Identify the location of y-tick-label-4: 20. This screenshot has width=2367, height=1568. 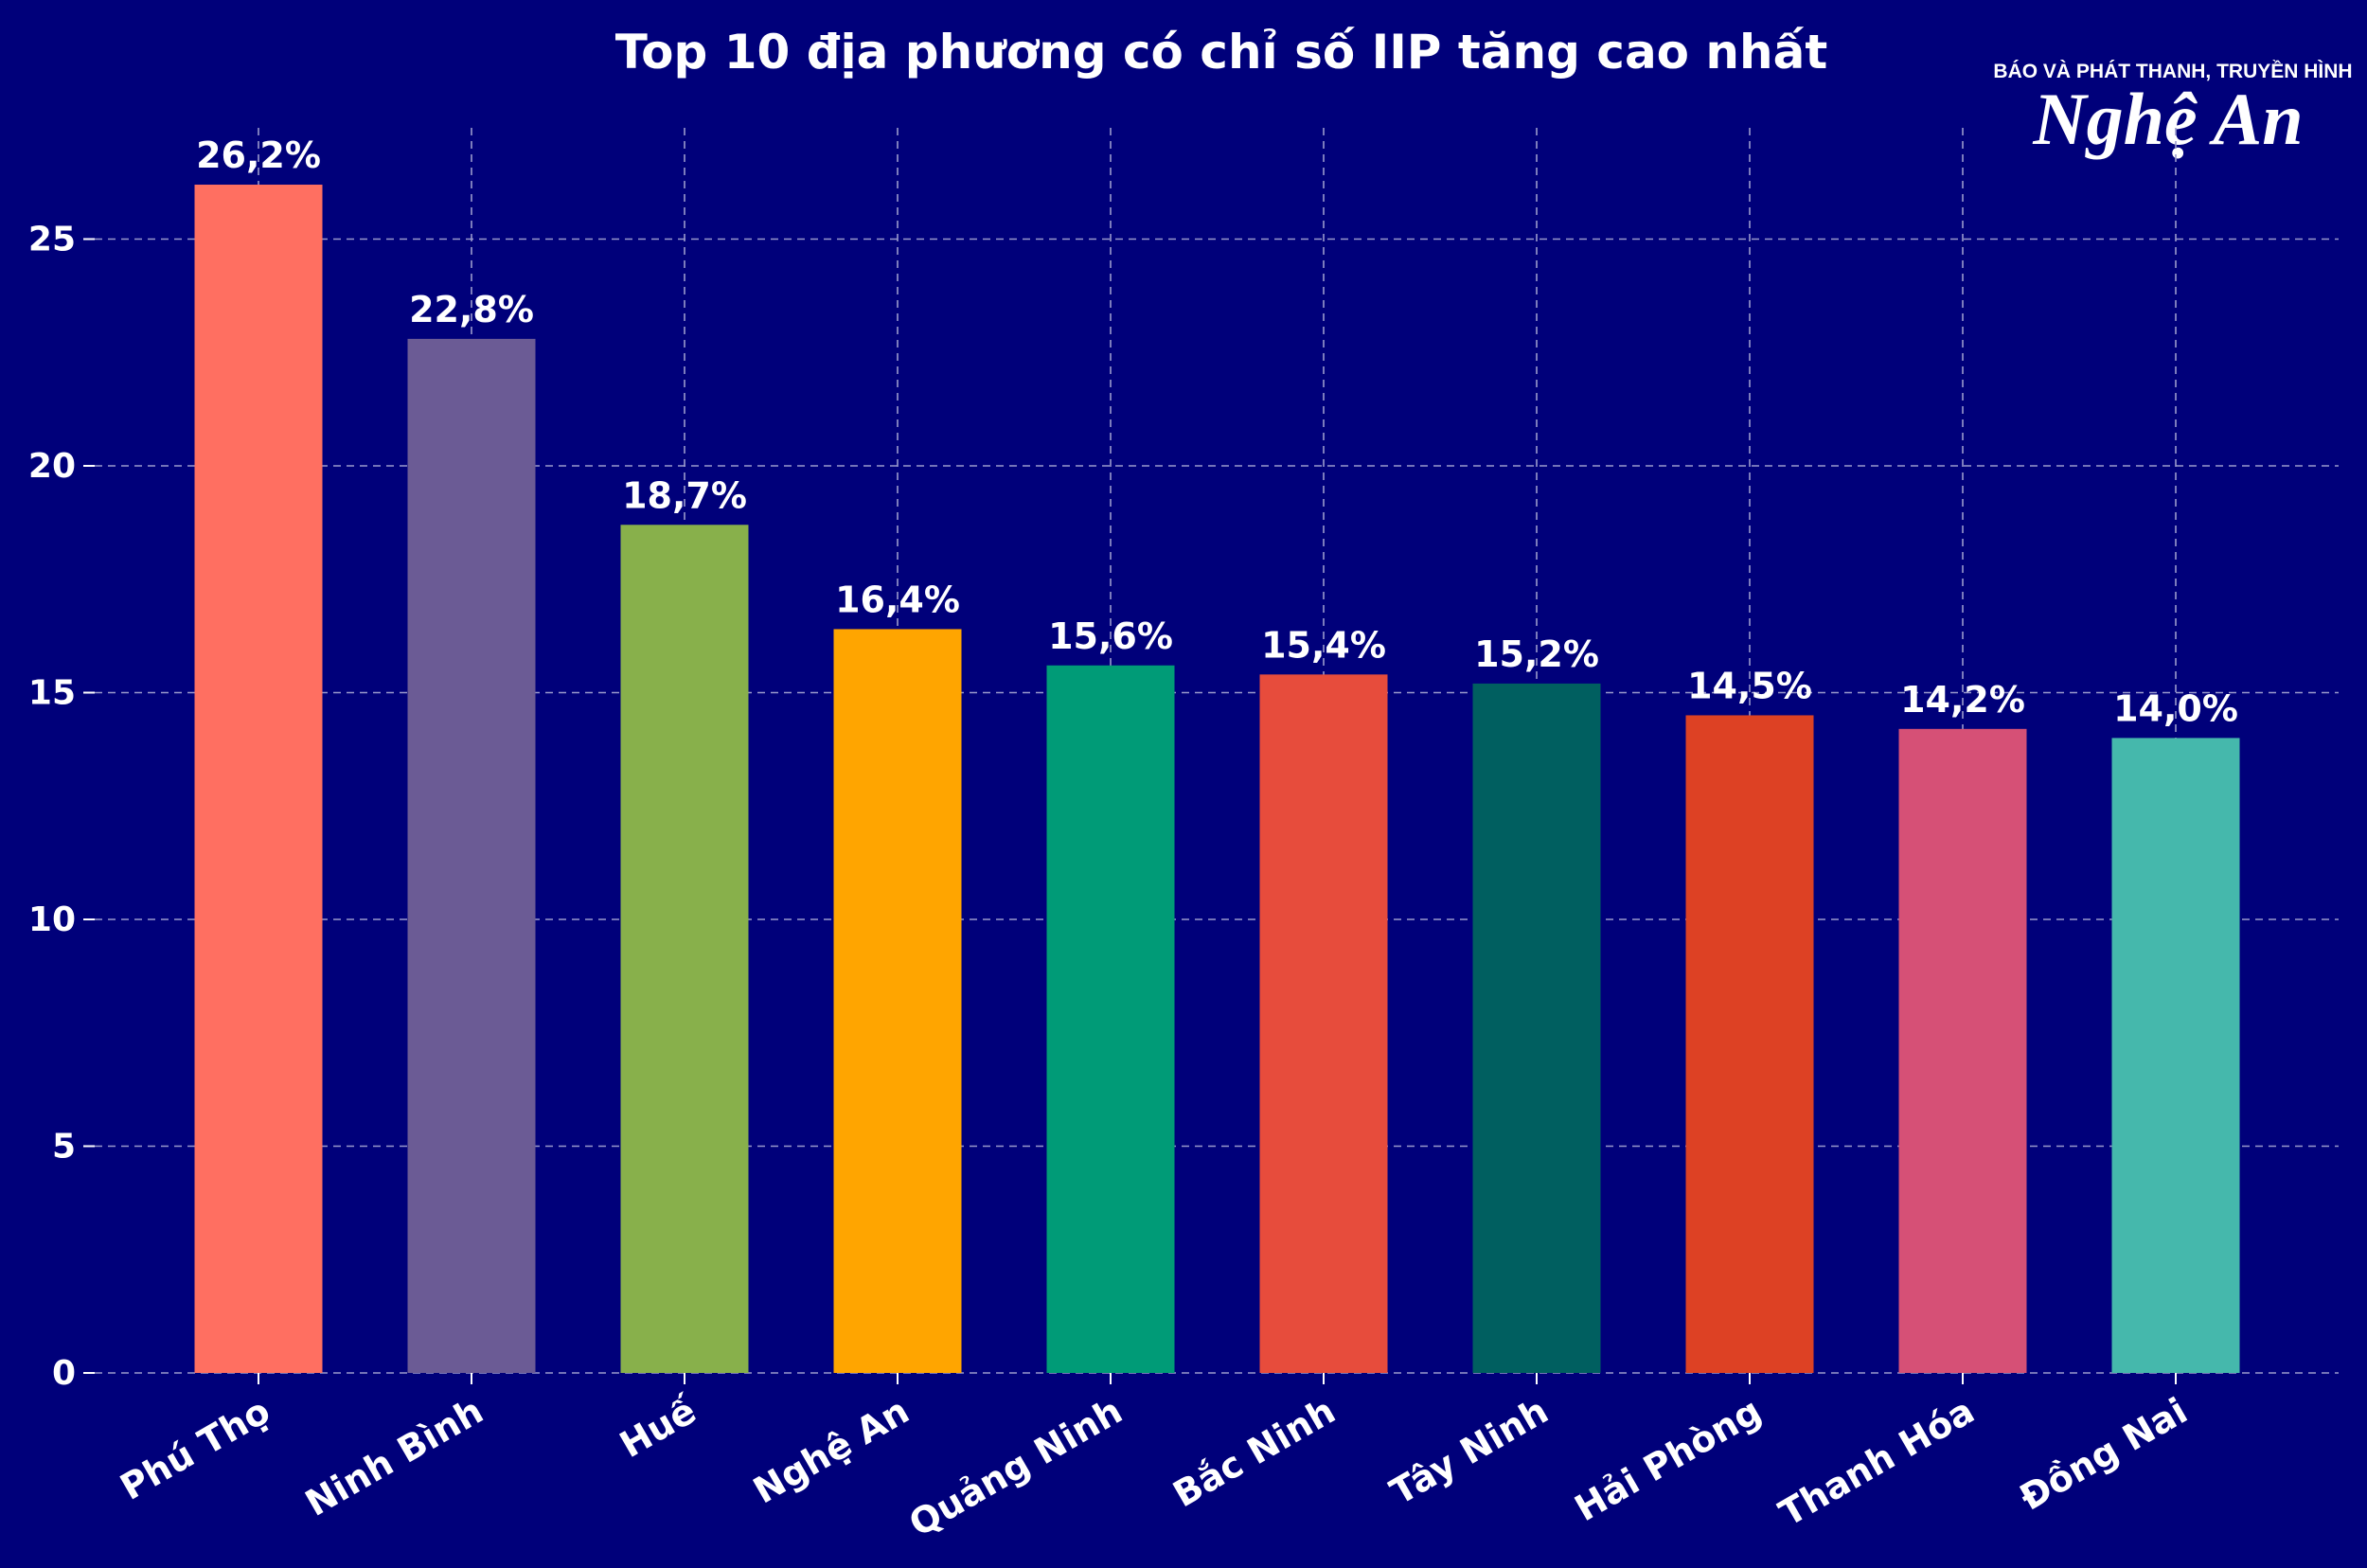
(52, 466).